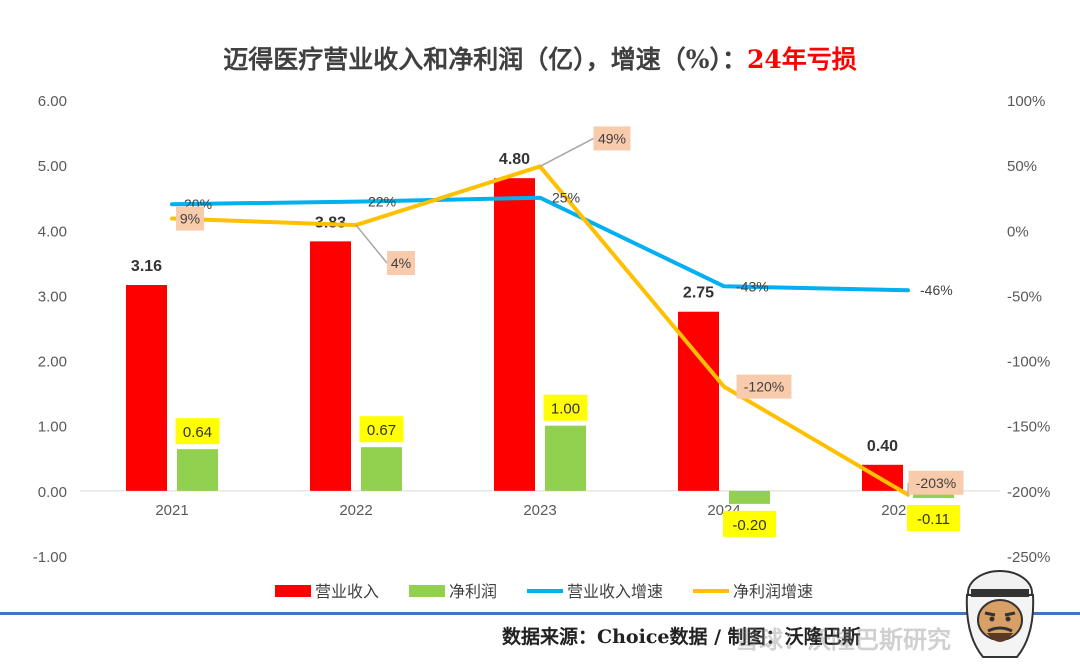 The width and height of the screenshot is (1080, 669). I want to click on y-right-tick-label: 0%, so click(1018, 231).